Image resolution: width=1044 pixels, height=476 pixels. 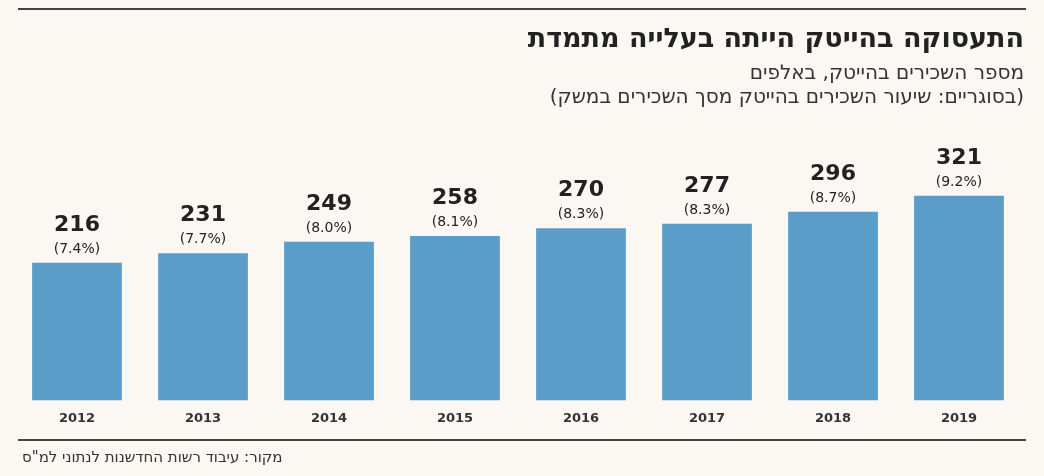 I want to click on data-label: 249, so click(x=329, y=202).